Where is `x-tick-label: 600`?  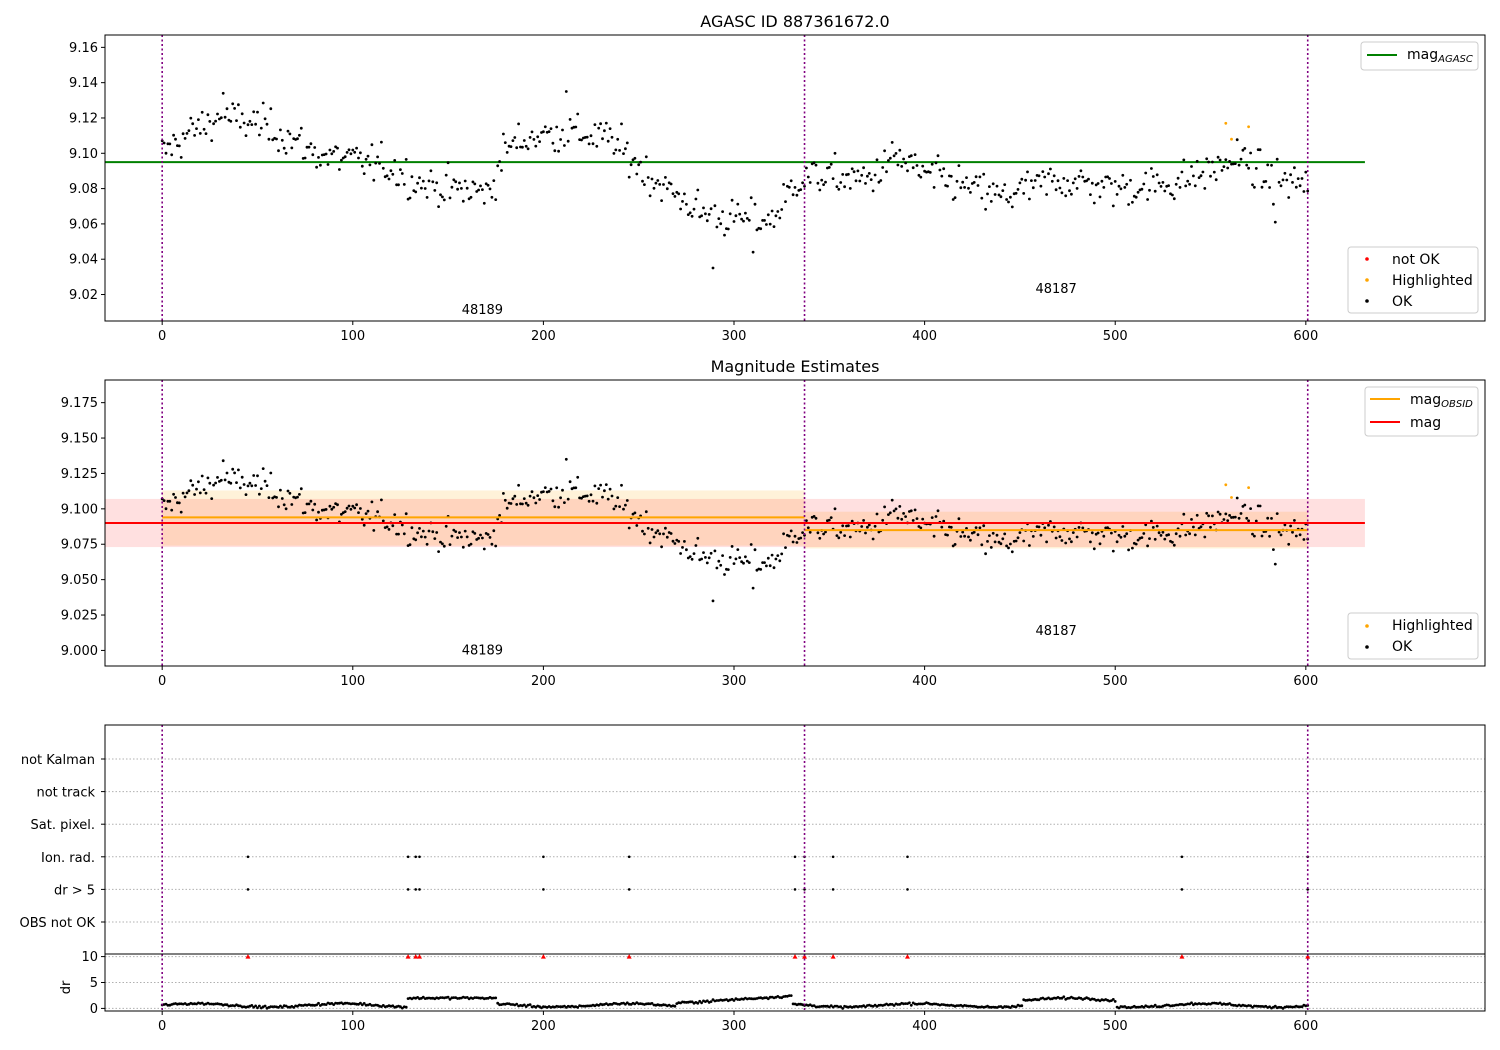 x-tick-label: 600 is located at coordinates (1305, 1026).